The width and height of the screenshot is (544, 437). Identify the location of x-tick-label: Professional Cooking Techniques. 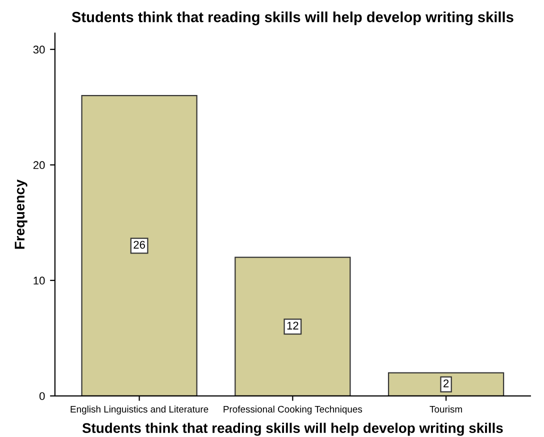
(293, 410).